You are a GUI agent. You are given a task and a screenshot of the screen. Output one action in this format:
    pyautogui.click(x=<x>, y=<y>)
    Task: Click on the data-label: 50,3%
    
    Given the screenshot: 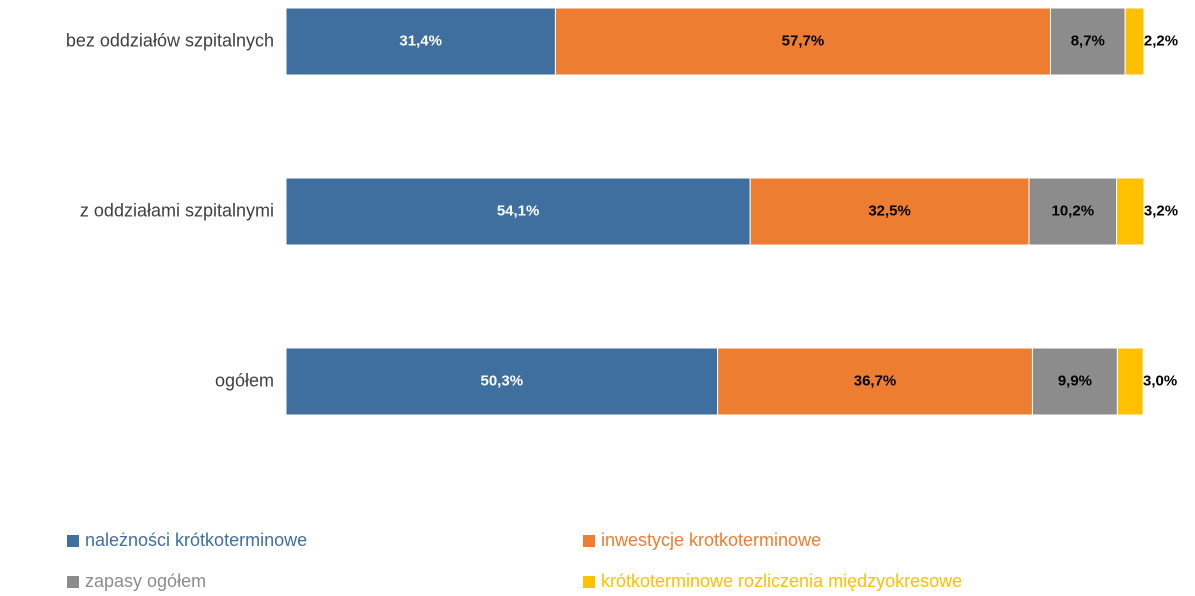 What is the action you would take?
    pyautogui.click(x=502, y=380)
    